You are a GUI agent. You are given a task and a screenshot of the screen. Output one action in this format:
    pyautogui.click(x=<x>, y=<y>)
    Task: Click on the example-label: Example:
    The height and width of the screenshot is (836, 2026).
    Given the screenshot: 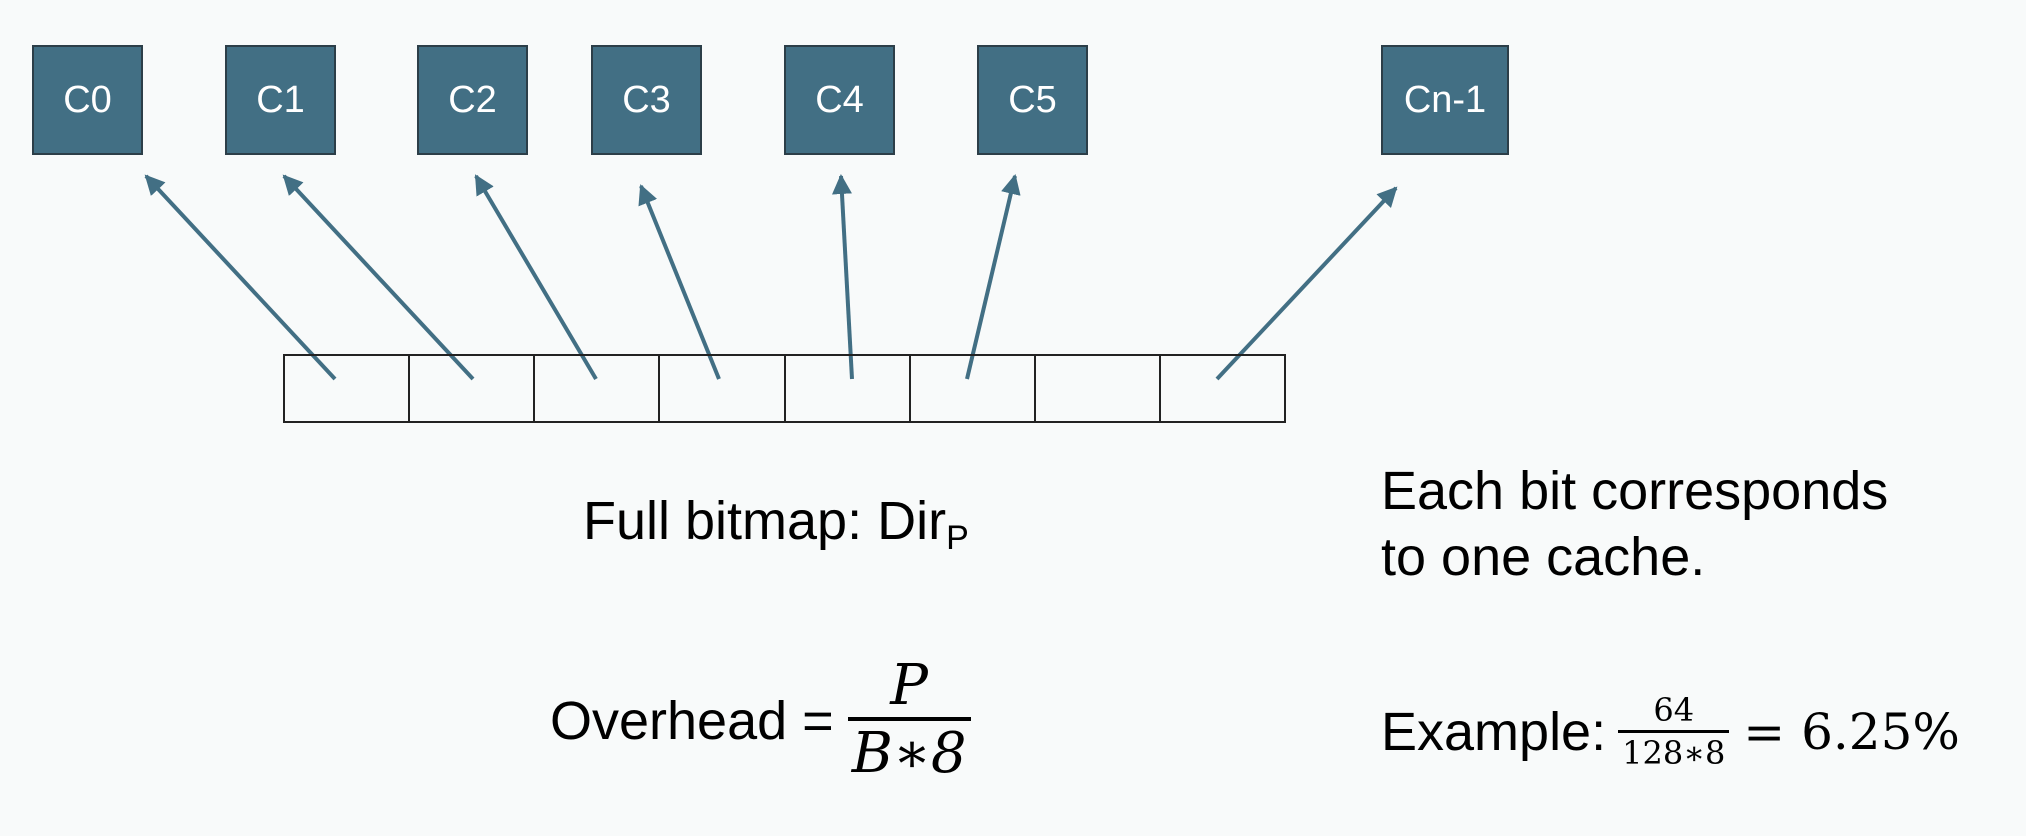 What is the action you would take?
    pyautogui.click(x=1494, y=731)
    